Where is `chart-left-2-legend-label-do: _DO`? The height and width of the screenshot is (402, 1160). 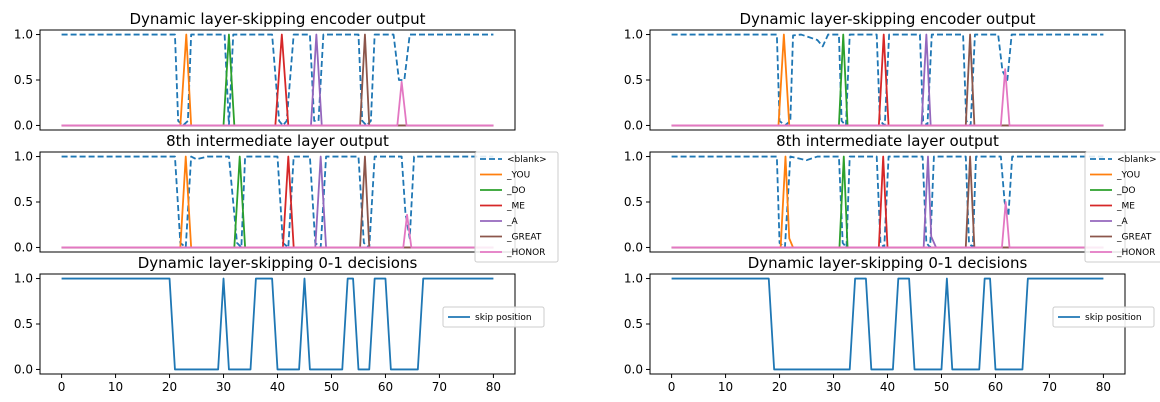
chart-left-2-legend-label-do: _DO is located at coordinates (516, 191).